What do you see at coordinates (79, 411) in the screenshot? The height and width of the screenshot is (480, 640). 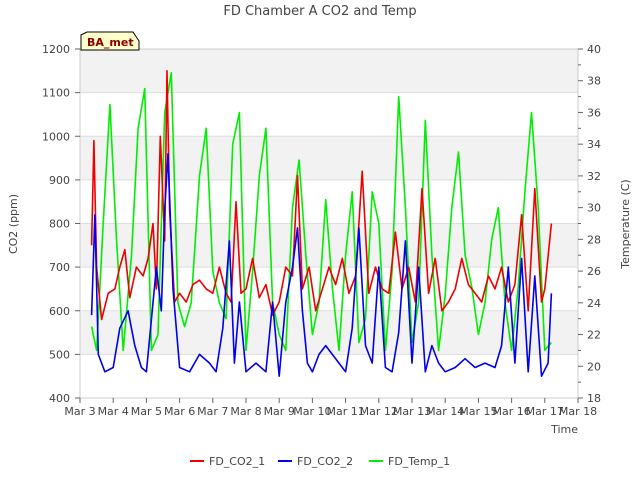 I see `x-tick-label: Mar 3` at bounding box center [79, 411].